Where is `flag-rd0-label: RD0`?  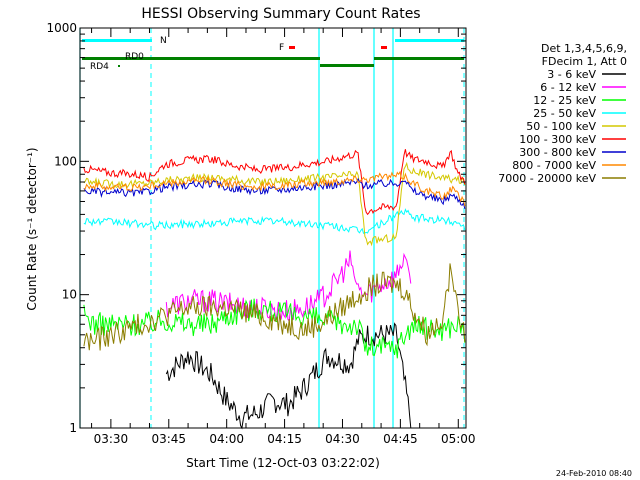
flag-rd0-label: RD0 is located at coordinates (134, 57).